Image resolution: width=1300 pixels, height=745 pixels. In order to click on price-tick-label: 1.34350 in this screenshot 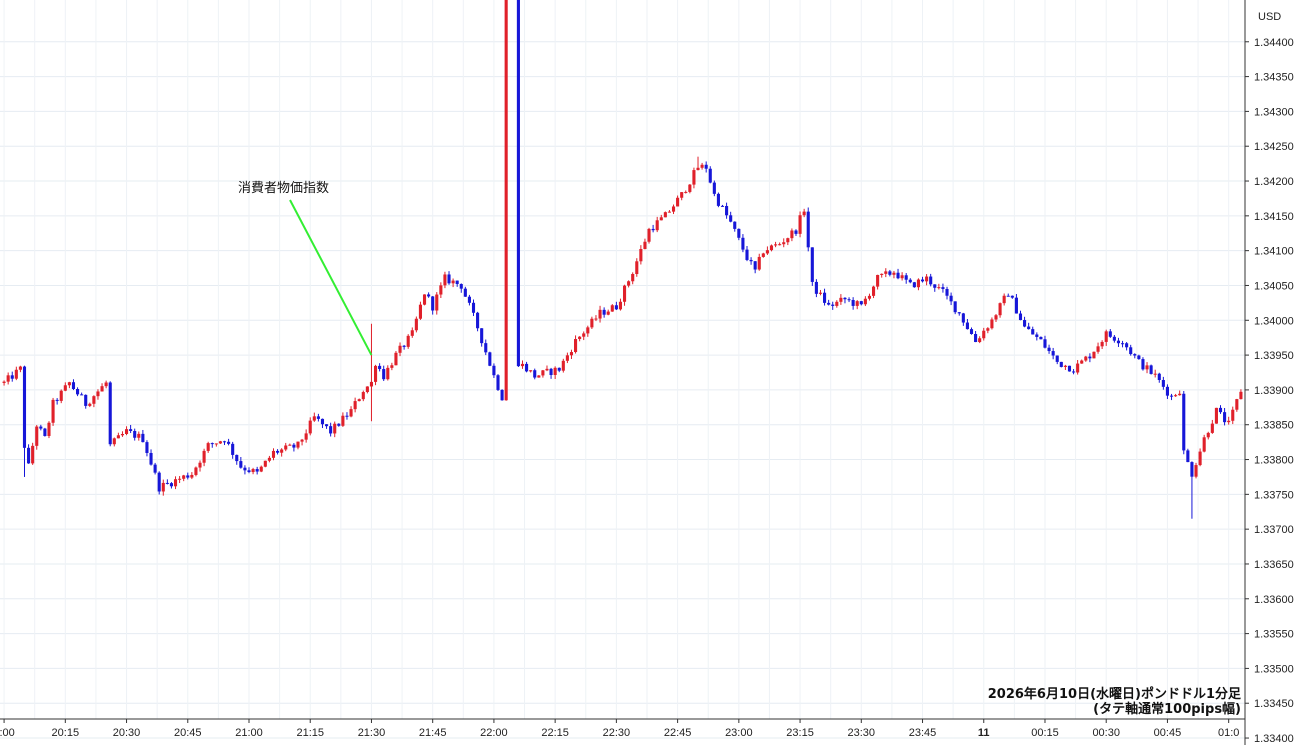, I will do `click(1274, 78)`.